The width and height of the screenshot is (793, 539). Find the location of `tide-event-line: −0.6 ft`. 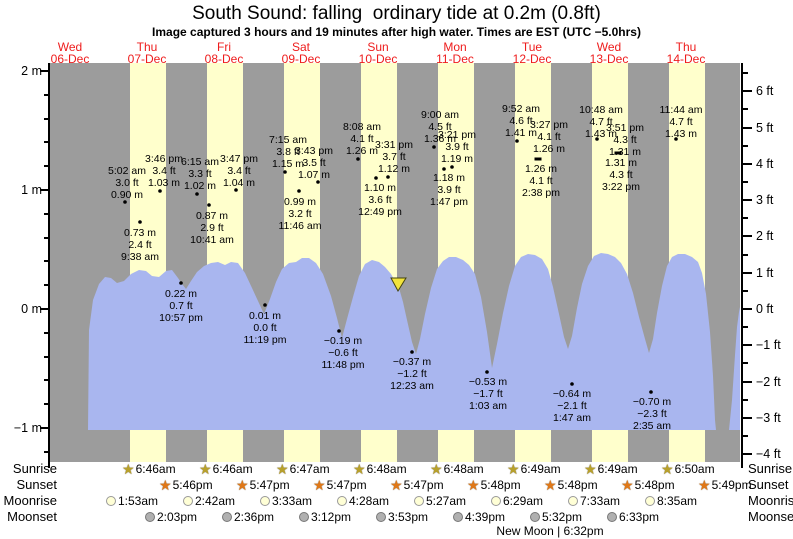

tide-event-line: −0.6 ft is located at coordinates (343, 353).